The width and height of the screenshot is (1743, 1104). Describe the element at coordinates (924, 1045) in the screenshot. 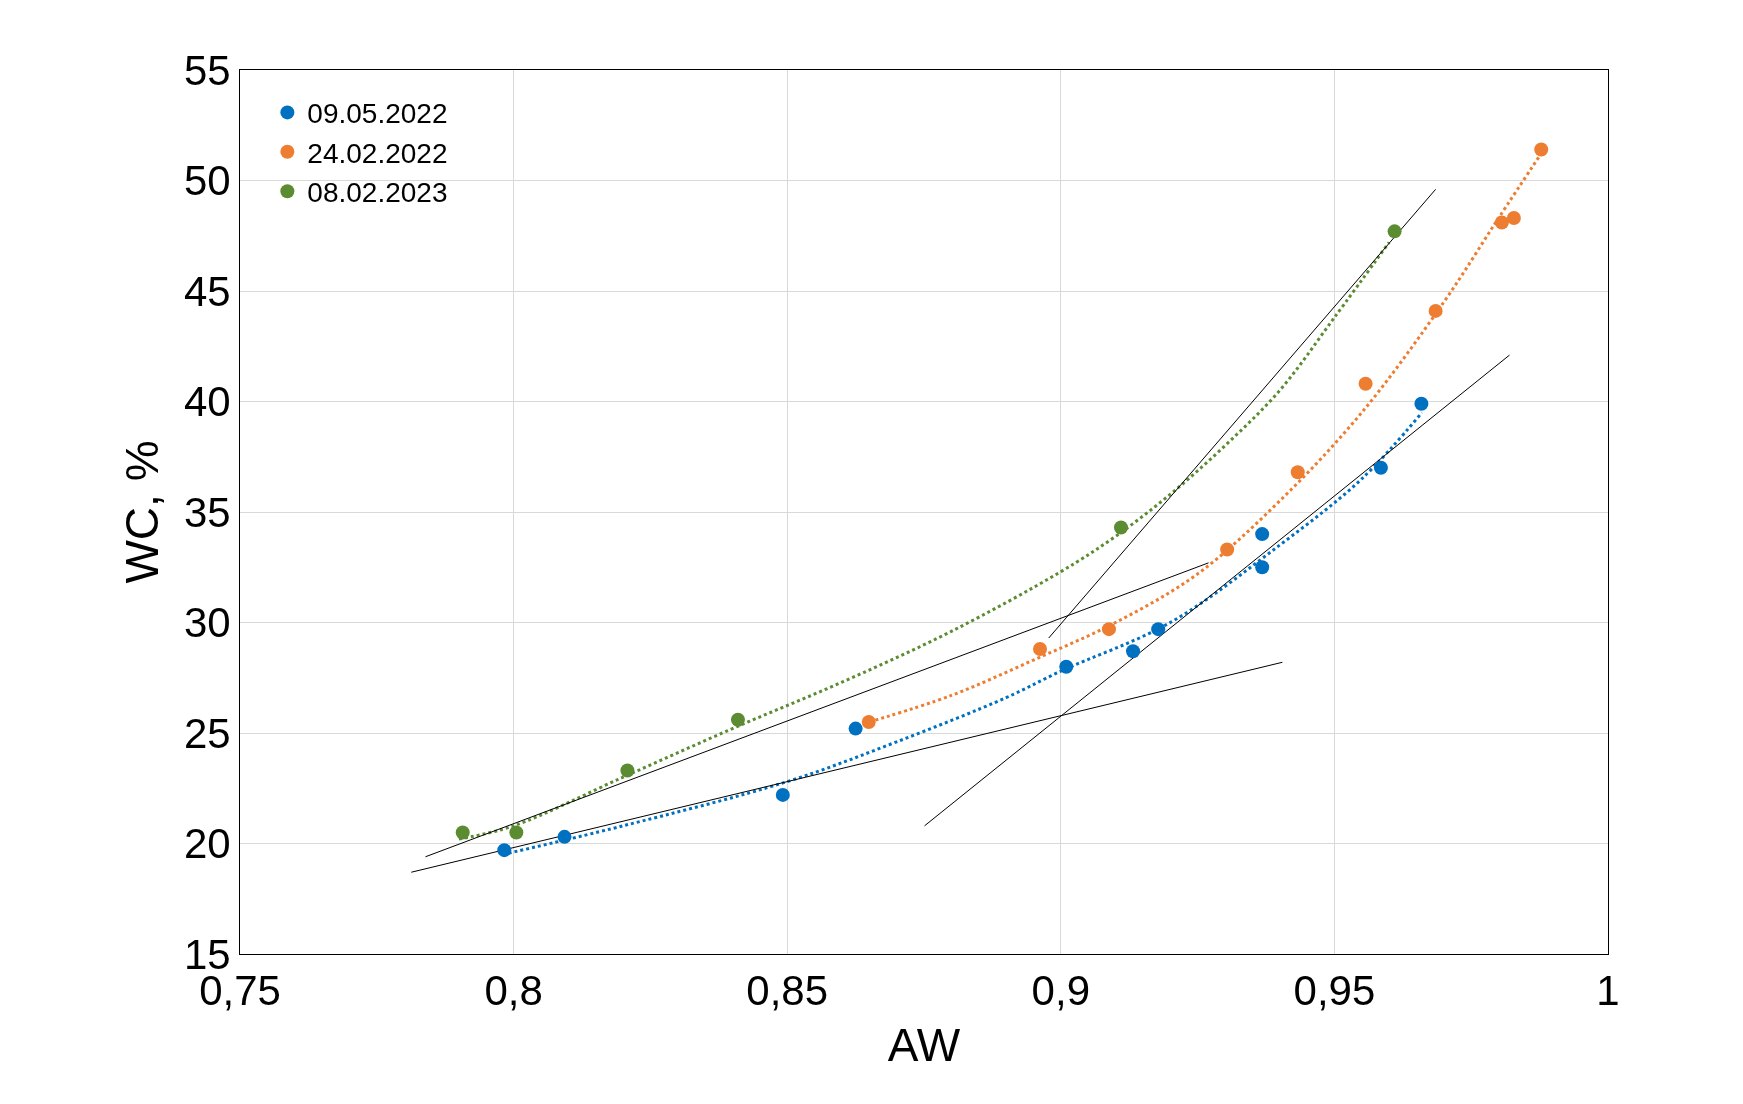

I see `x-axis-title: AW` at that location.